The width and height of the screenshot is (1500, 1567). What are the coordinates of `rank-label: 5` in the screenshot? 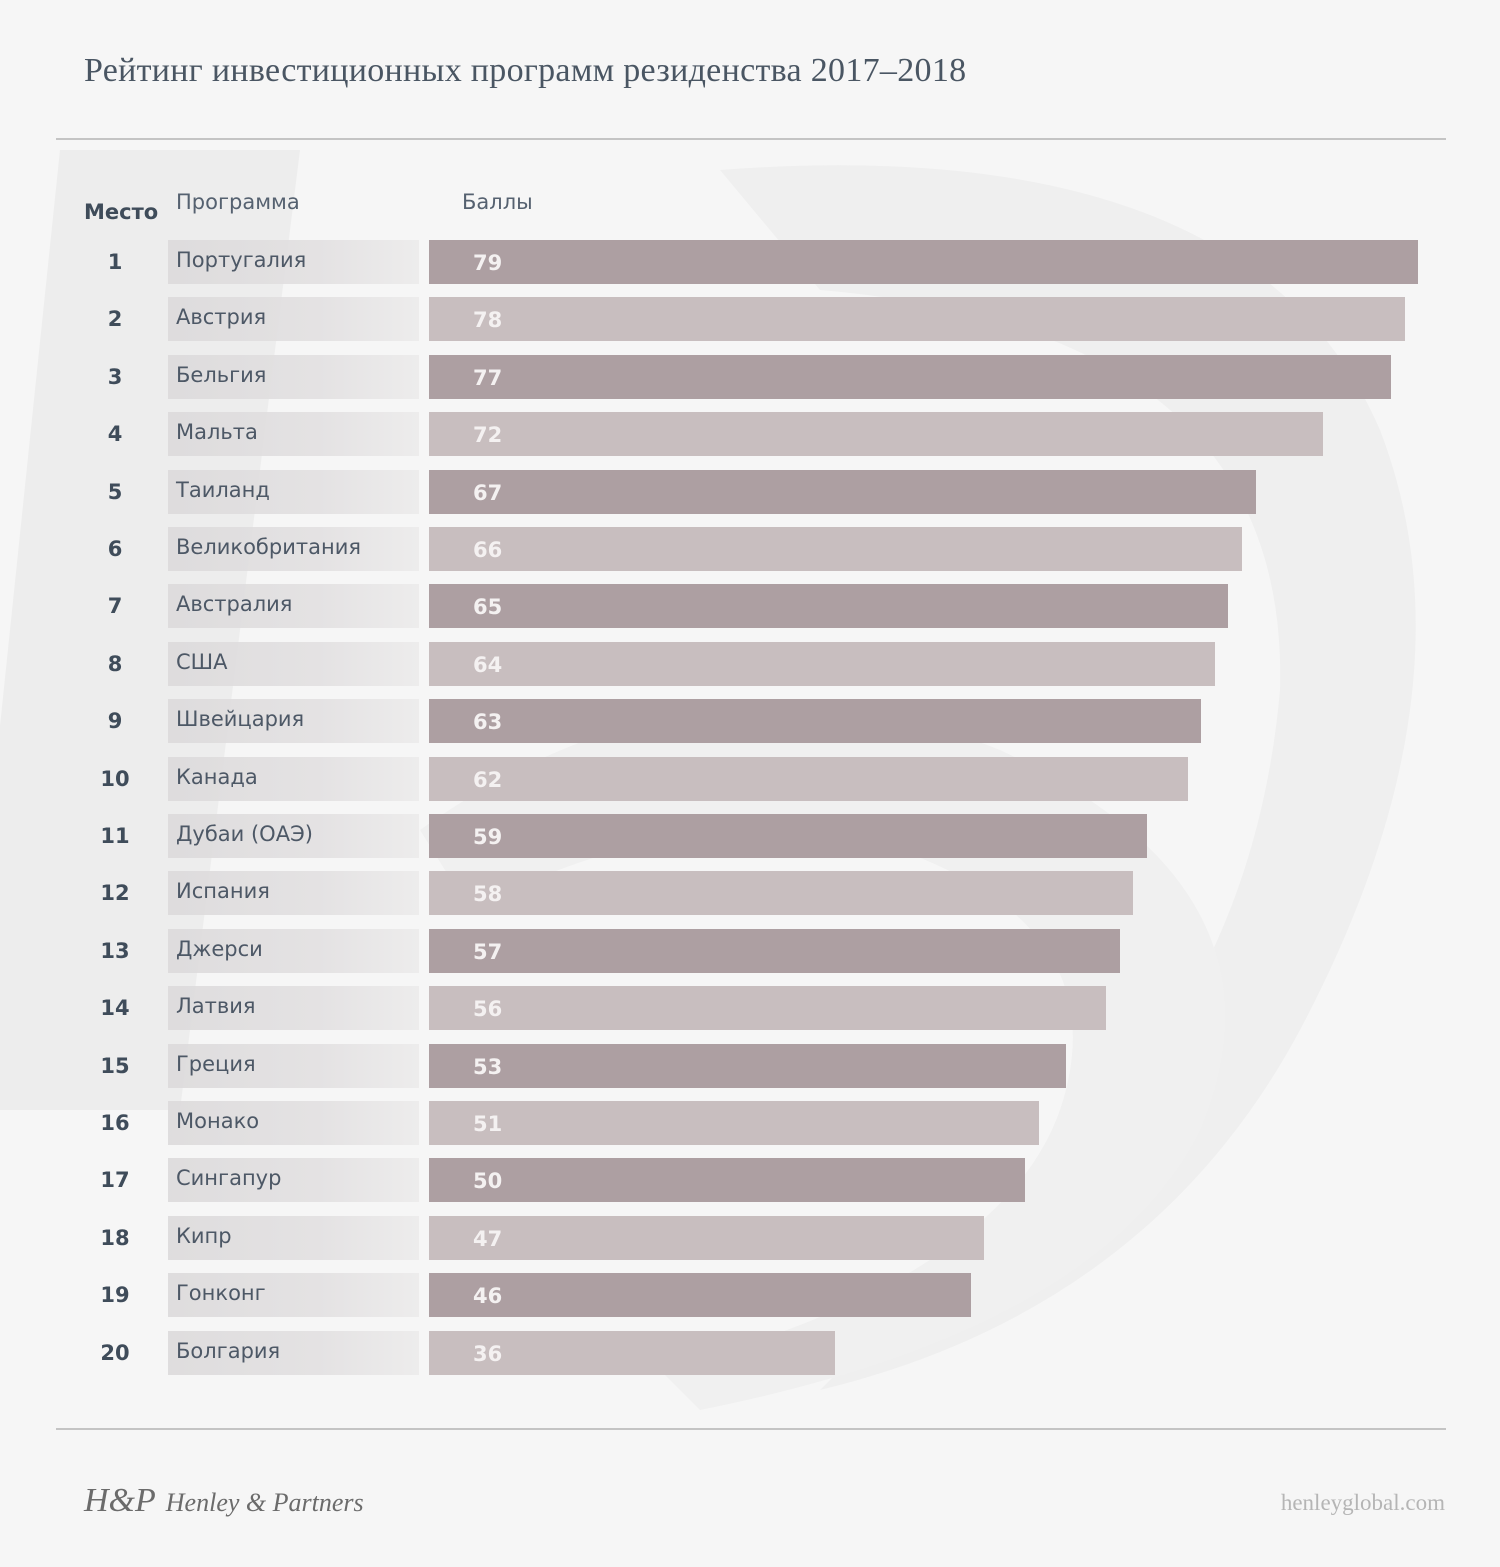 It's located at (115, 491).